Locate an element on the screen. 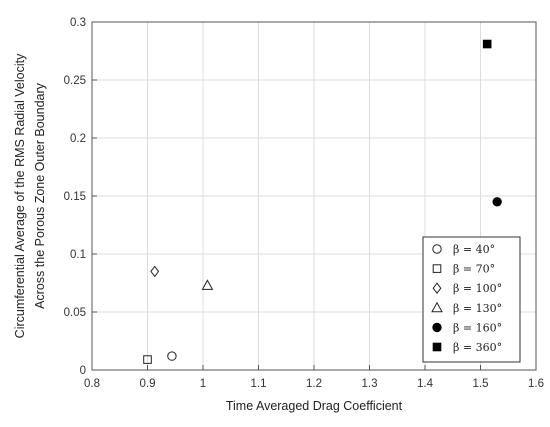  y-tick-label: 0.3 is located at coordinates (78, 23).